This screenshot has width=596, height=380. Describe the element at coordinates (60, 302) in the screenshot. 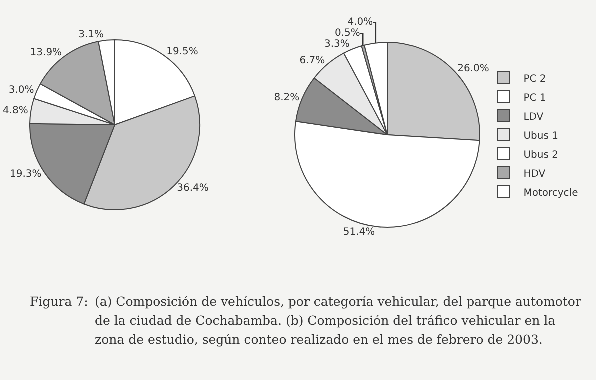

I see `text: Figura 7:` at that location.